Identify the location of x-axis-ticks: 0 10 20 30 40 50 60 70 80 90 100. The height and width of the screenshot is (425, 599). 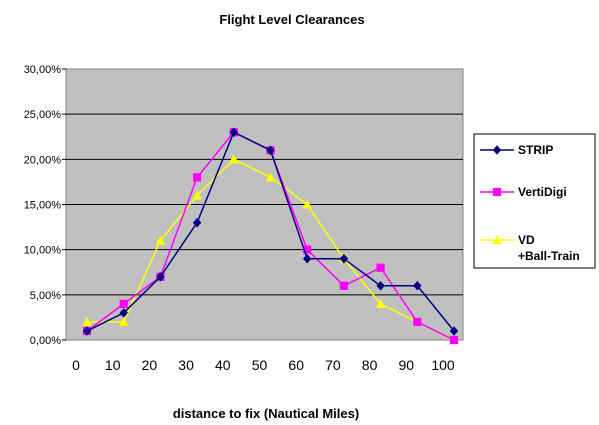
(263, 365).